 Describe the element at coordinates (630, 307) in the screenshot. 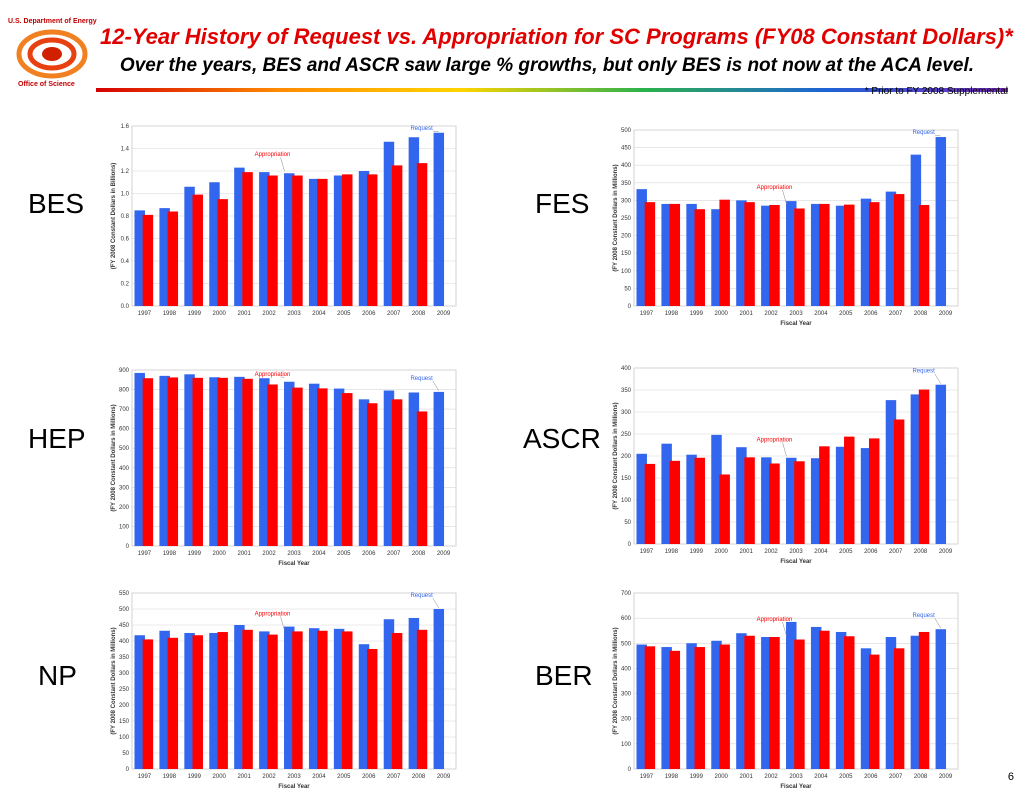

I see `fes-ytick-label: 0` at that location.